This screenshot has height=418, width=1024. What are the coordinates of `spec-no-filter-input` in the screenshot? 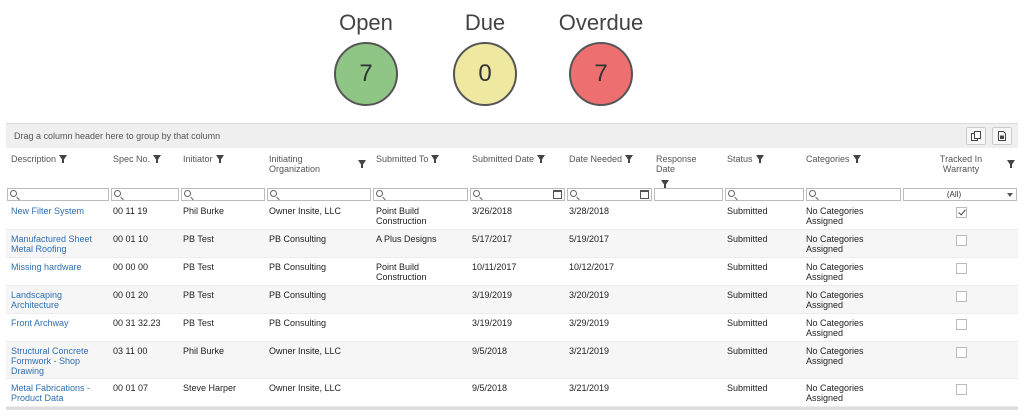 It's located at (145, 194).